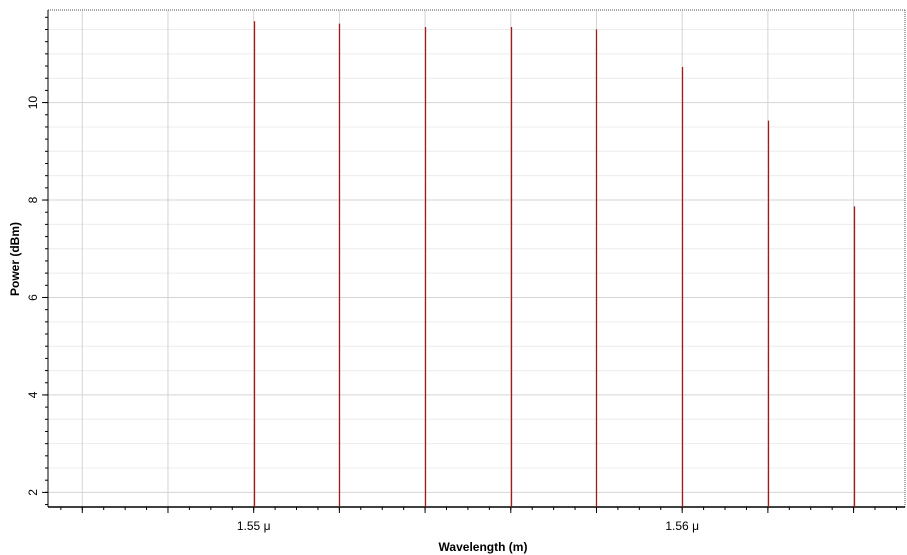  I want to click on y-axis-title: Power (dBm), so click(15, 259).